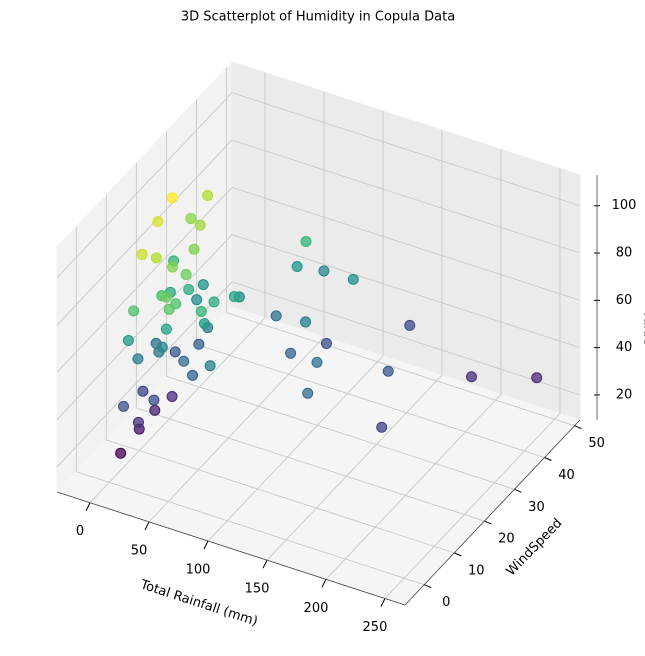 The image size is (645, 656). I want to click on x-axis-line, so click(231, 548).